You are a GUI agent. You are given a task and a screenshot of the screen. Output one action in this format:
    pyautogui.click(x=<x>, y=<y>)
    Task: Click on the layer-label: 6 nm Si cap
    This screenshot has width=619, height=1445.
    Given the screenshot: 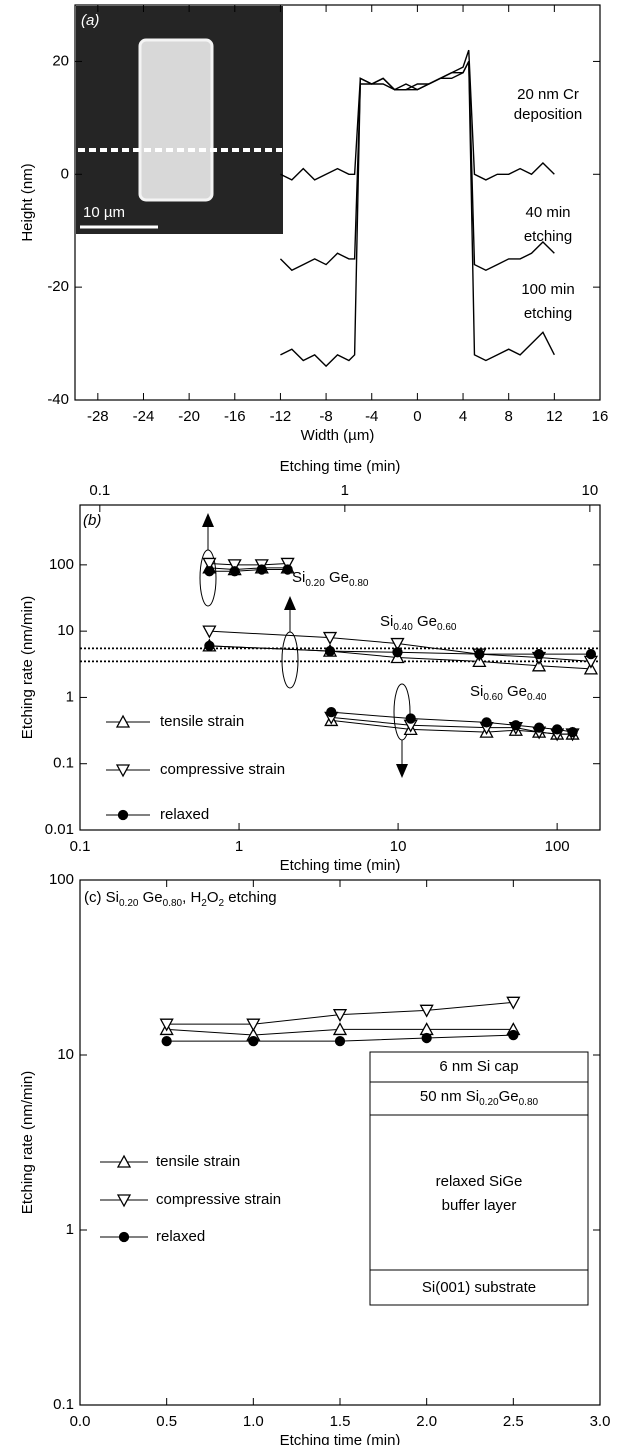 What is the action you would take?
    pyautogui.click(x=478, y=1066)
    